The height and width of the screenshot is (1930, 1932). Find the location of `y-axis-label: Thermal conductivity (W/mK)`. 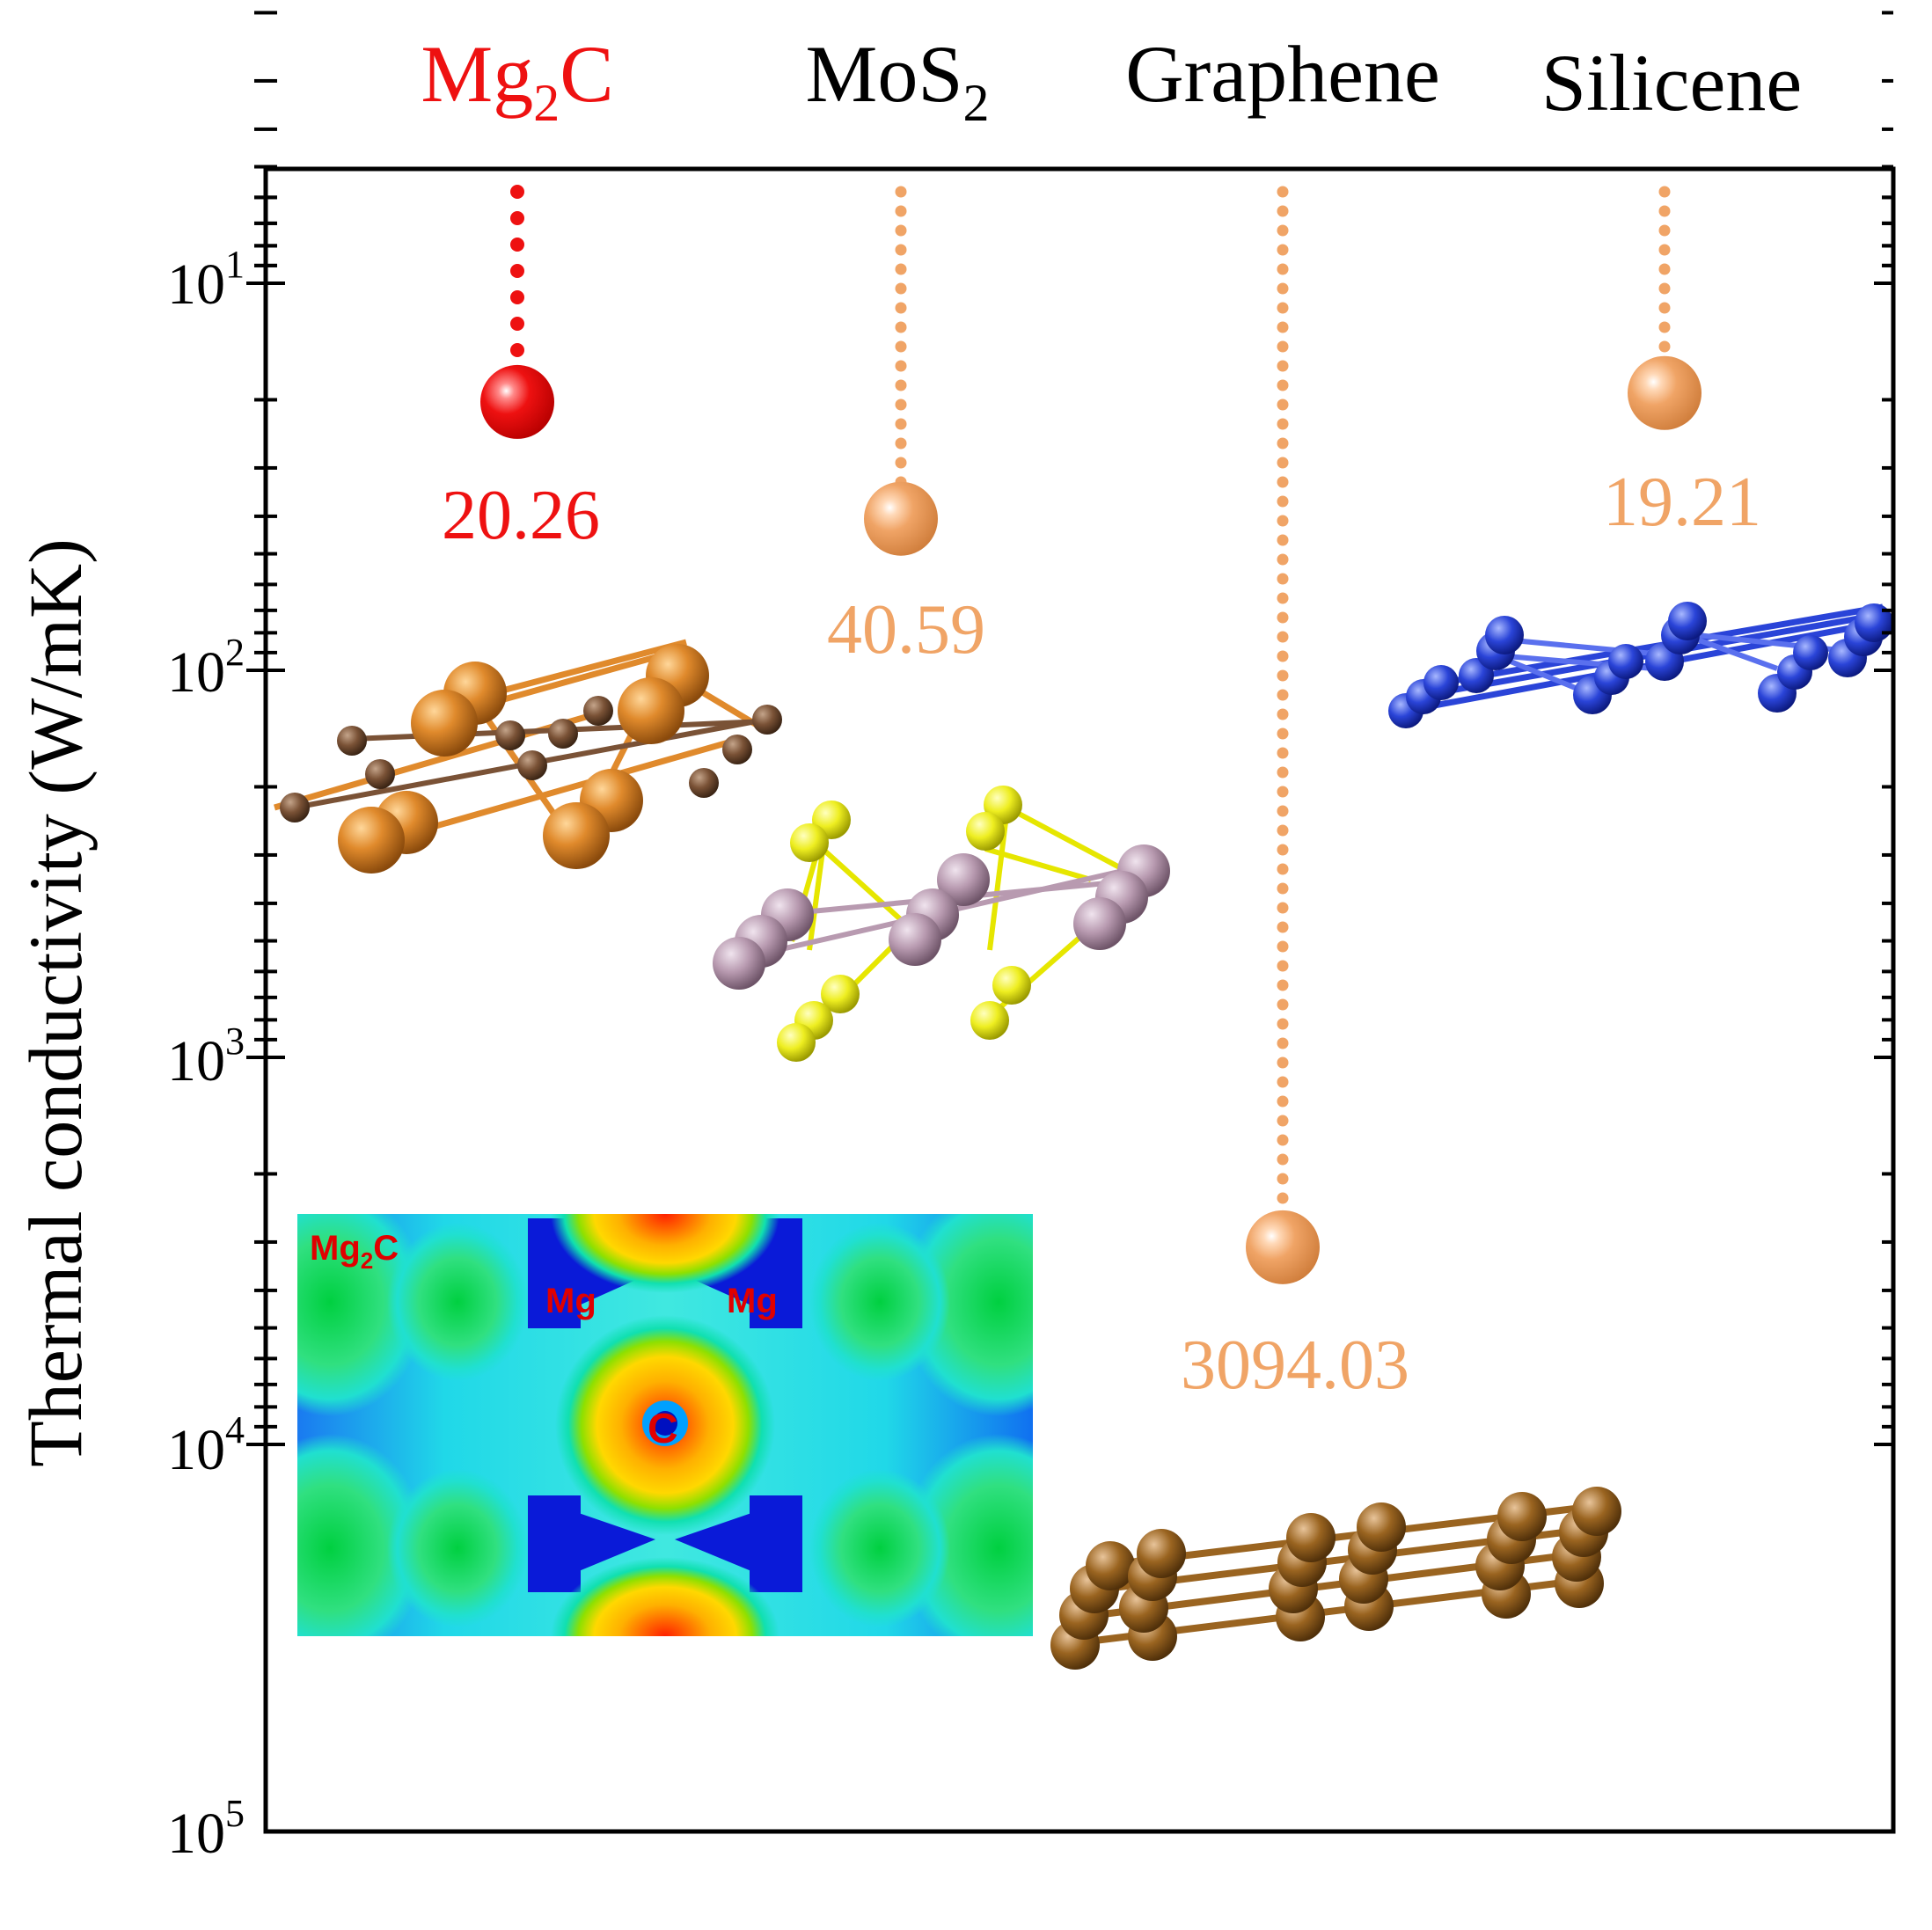

y-axis-label: Thermal conductivity (W/mK) is located at coordinates (55, 1002).